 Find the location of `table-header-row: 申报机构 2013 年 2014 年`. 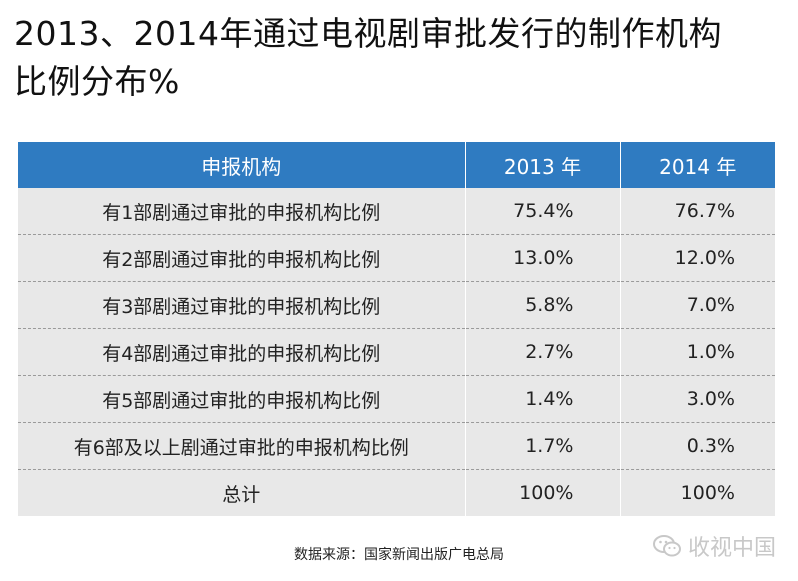

table-header-row: 申报机构 2013 年 2014 年 is located at coordinates (396, 165).